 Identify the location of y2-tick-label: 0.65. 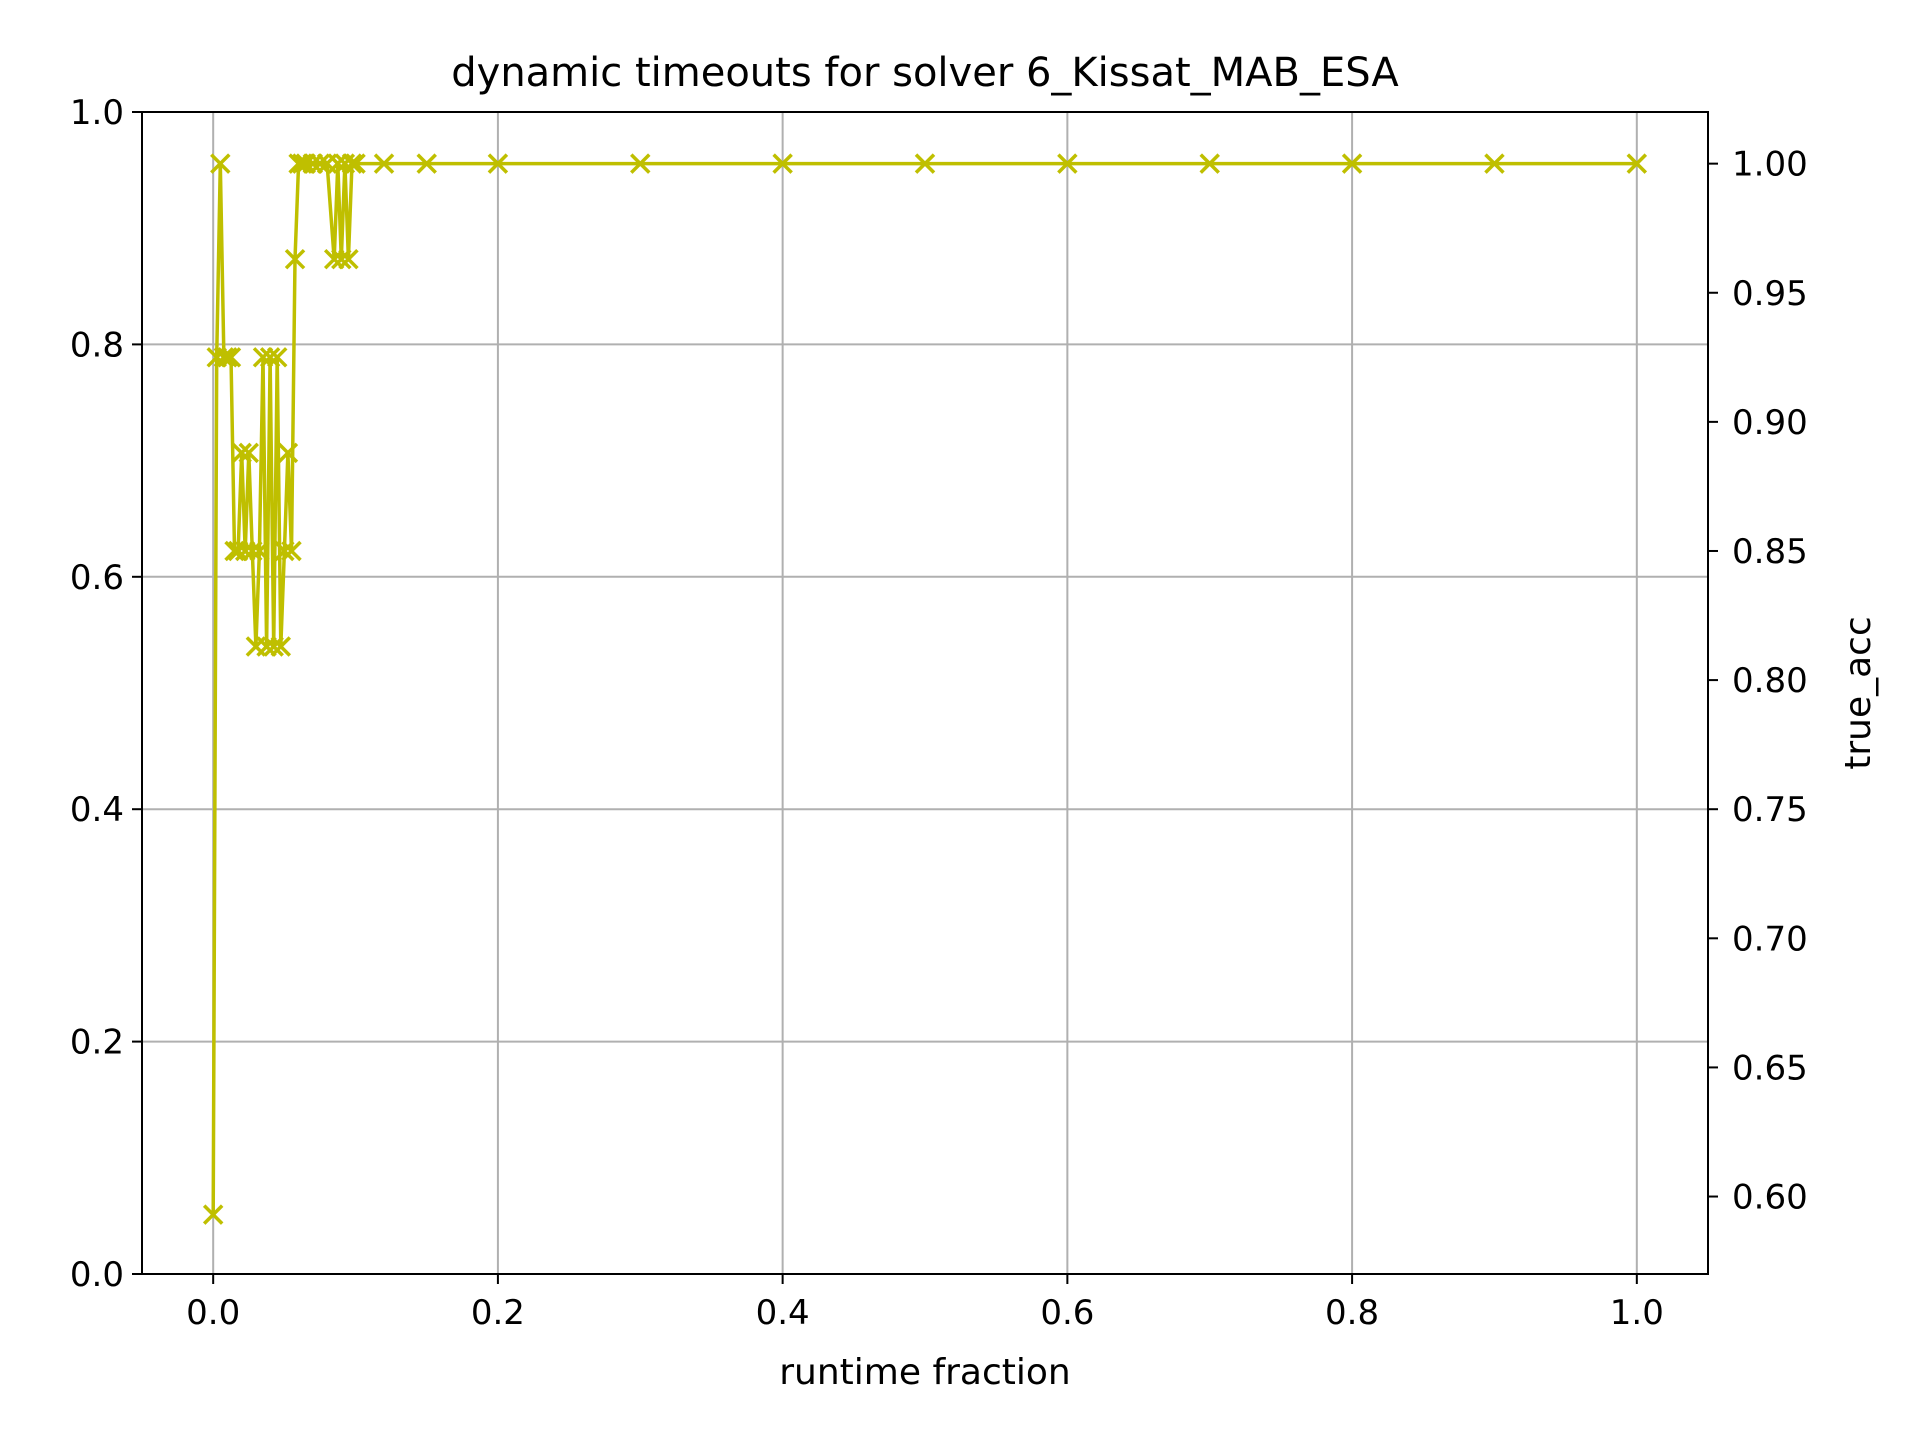
(1770, 1068).